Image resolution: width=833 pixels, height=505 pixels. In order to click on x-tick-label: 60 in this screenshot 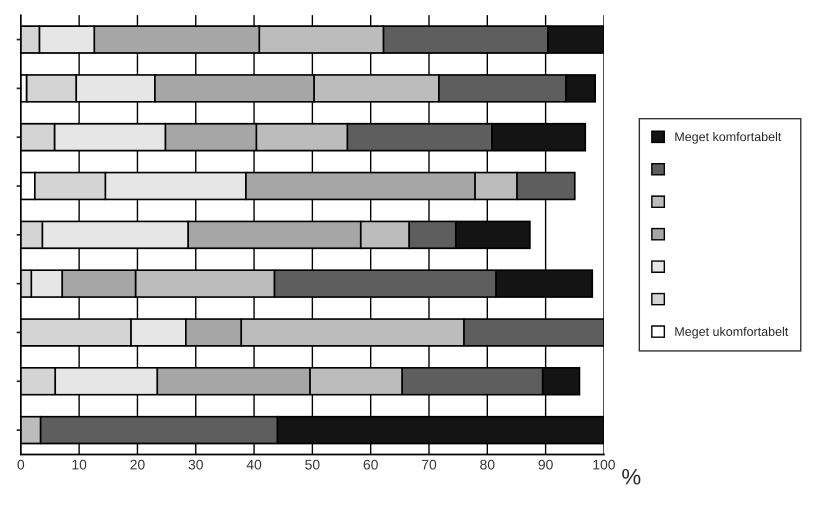, I will do `click(371, 465)`.